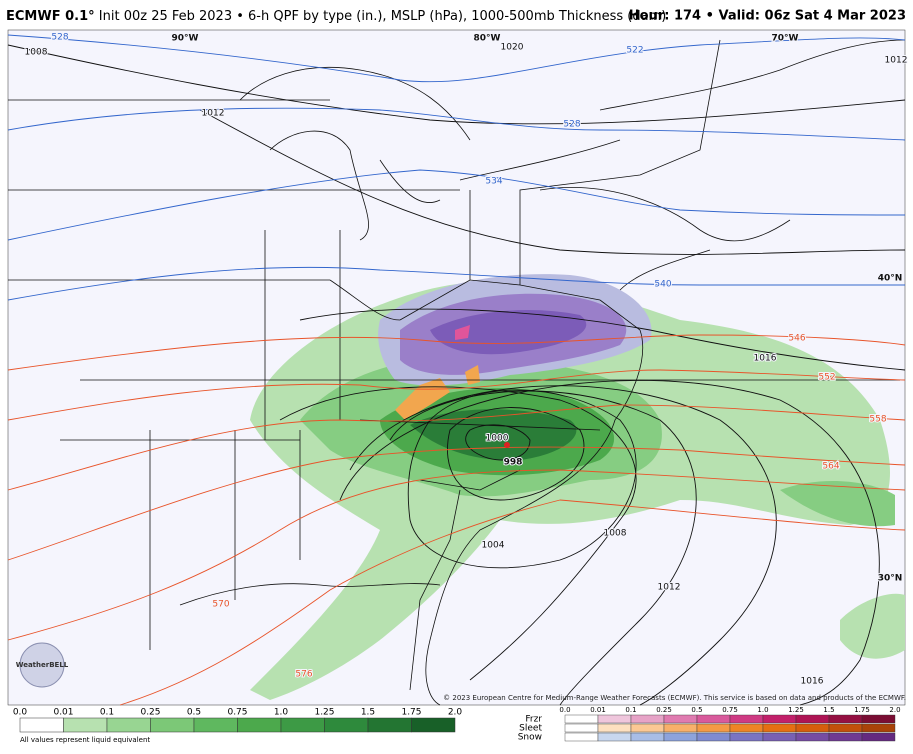 The height and width of the screenshot is (754, 913). I want to click on longitude-label: 80°W, so click(487, 39).